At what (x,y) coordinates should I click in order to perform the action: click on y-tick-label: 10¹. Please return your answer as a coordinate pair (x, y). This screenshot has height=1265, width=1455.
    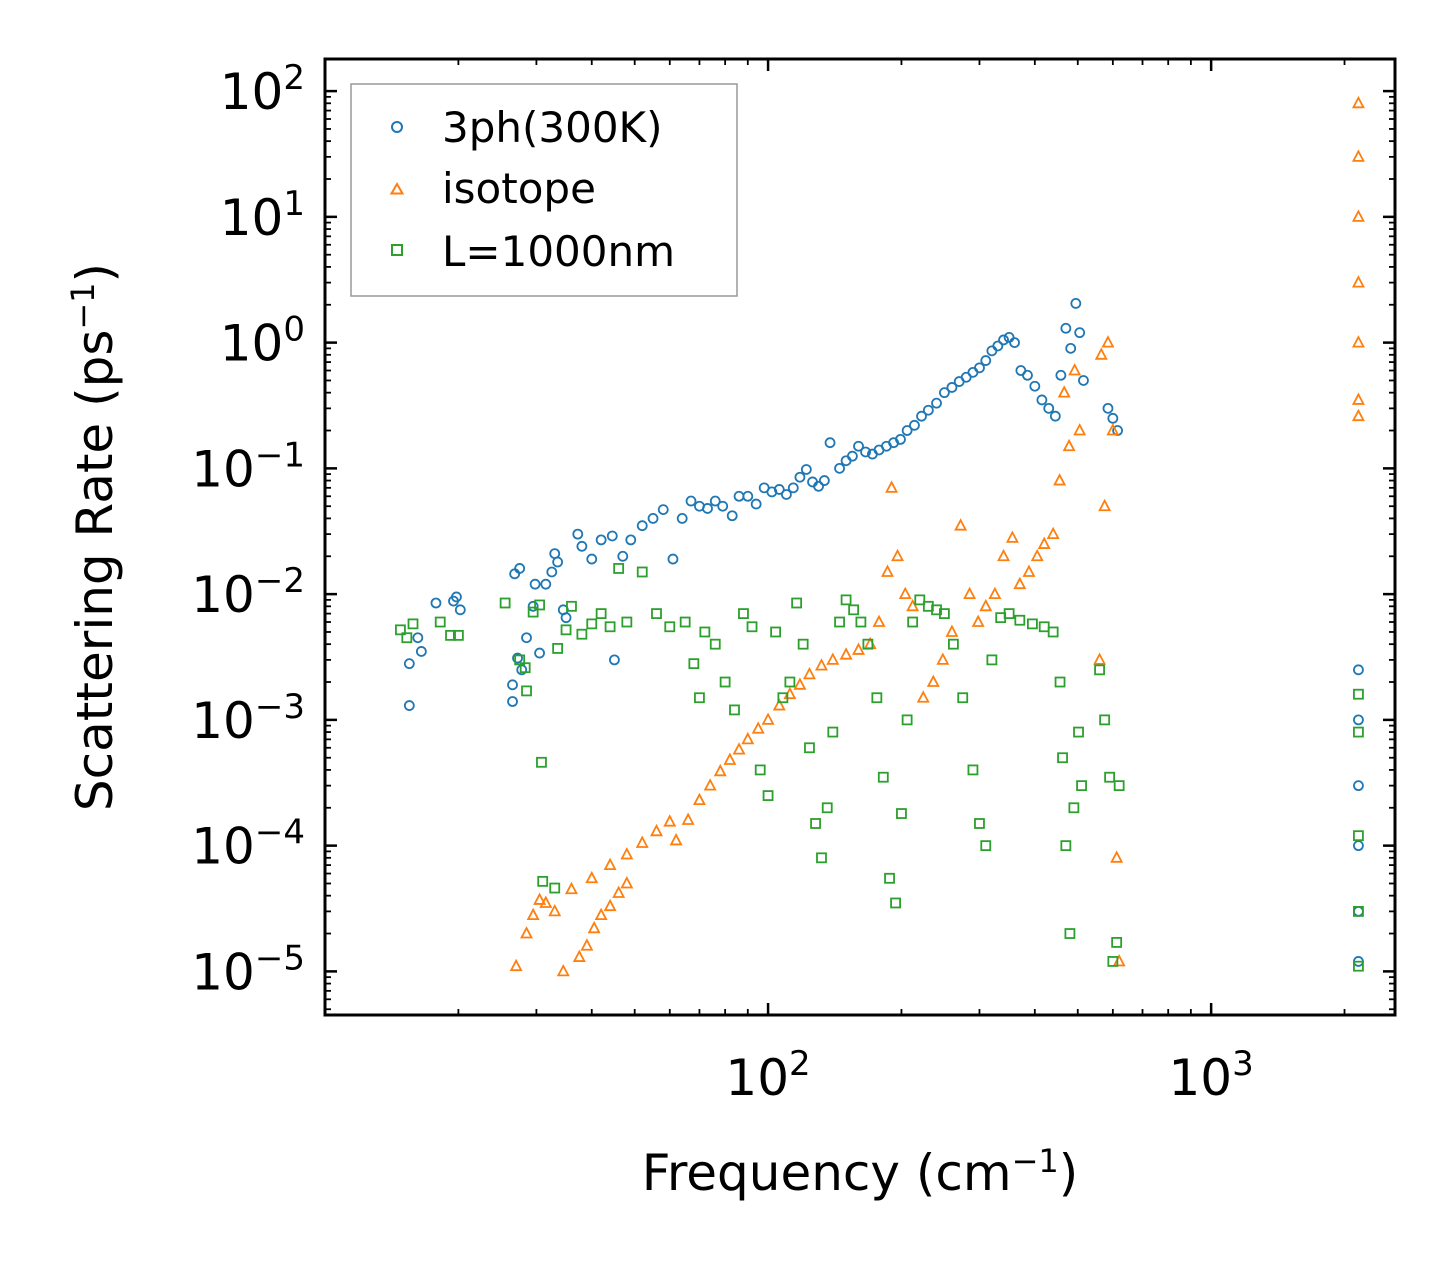
    Looking at the image, I should click on (262, 215).